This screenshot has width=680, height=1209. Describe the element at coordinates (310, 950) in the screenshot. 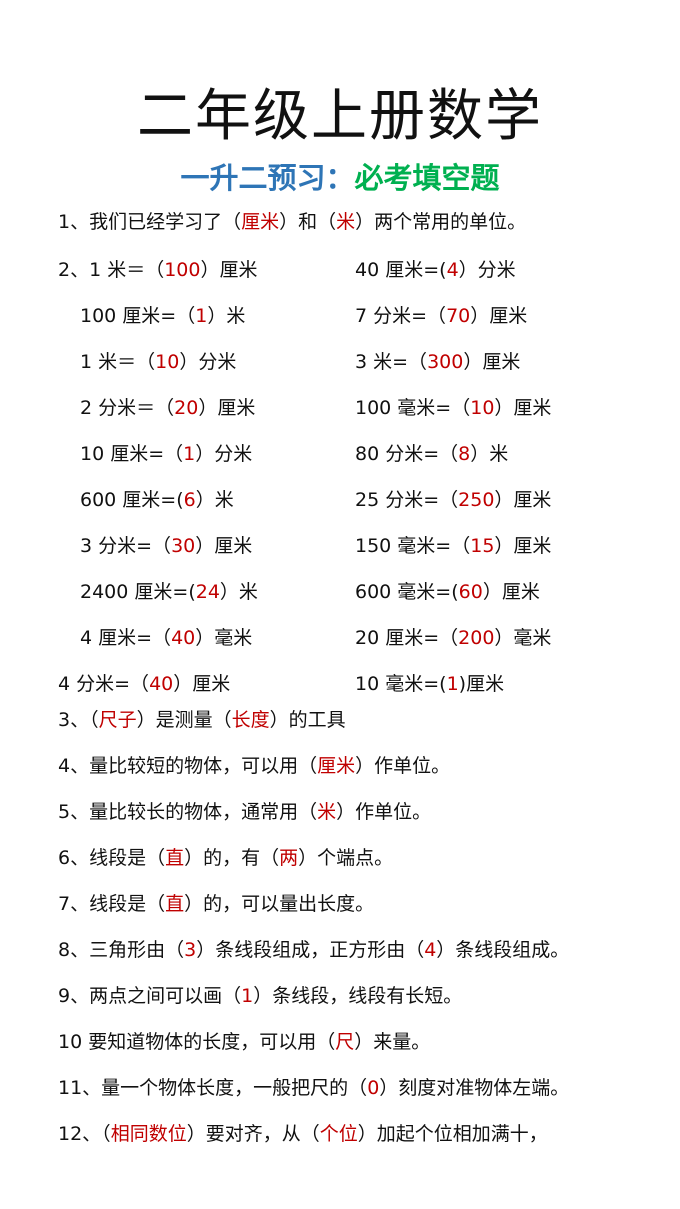

I see `question-text: ）条线段组成，正方形由（` at that location.